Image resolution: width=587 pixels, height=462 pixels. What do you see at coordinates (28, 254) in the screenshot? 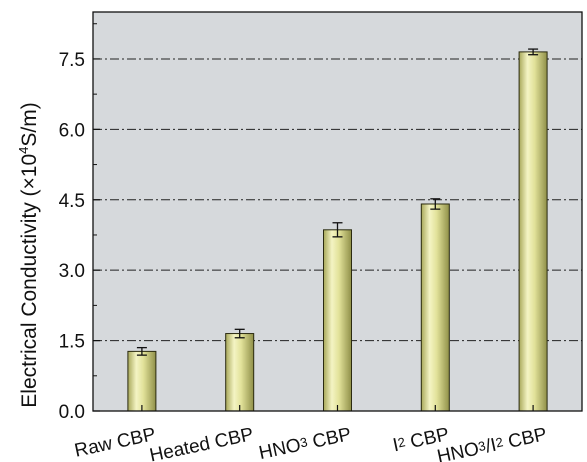
I see `y-axis-label: Electrical Conductivity (×104S/m)` at bounding box center [28, 254].